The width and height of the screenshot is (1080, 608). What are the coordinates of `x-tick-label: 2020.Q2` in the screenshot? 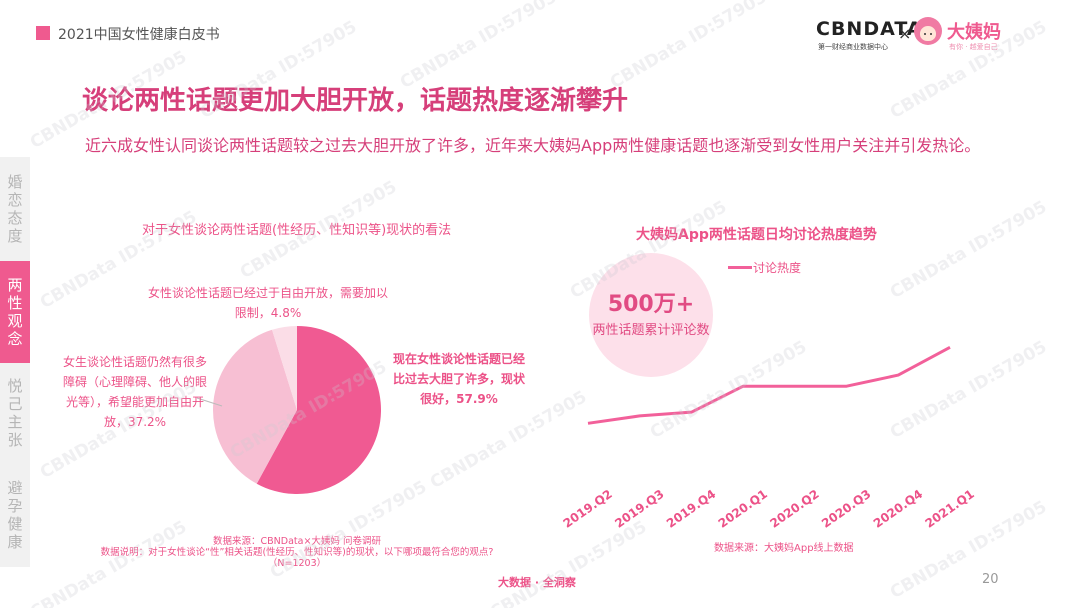 It's located at (794, 509).